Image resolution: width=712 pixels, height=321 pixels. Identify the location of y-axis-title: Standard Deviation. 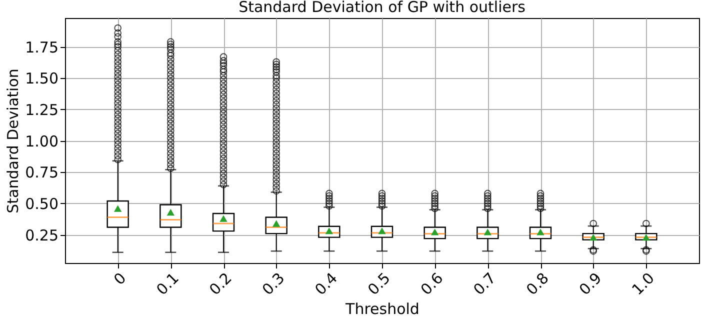
(13, 141).